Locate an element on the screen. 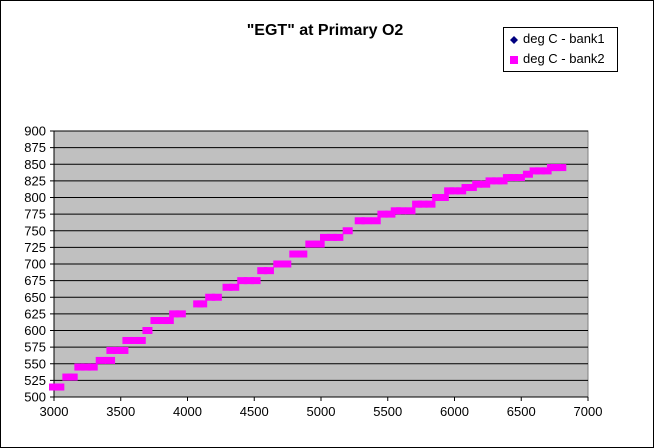  x-tick-label: 6500 is located at coordinates (521, 411).